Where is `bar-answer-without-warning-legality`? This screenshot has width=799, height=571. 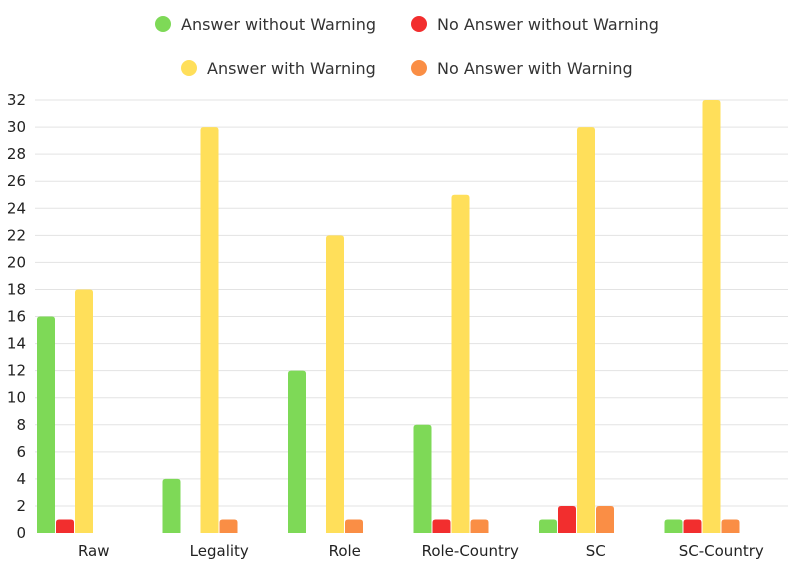
bar-answer-without-warning-legality is located at coordinates (171, 505).